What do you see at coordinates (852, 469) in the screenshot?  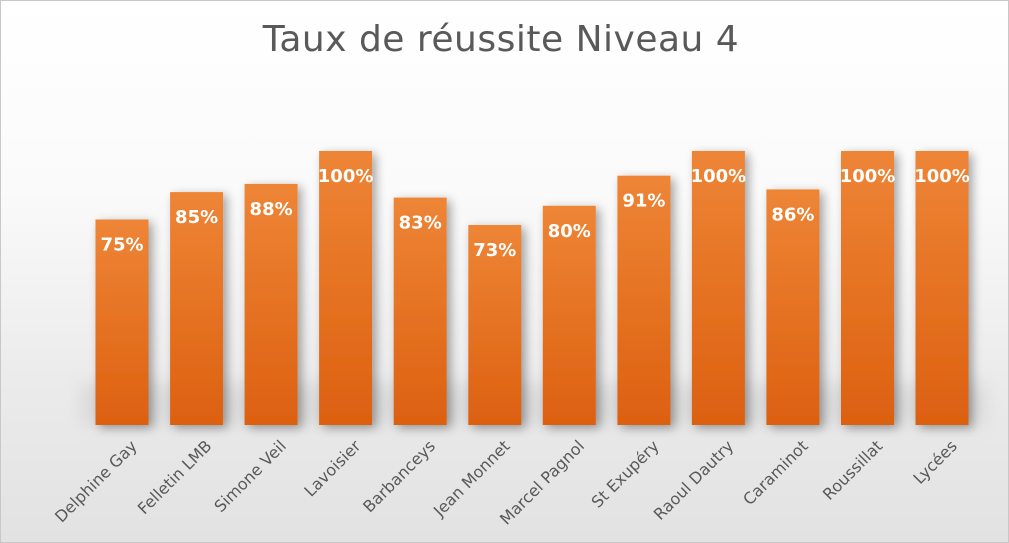 I see `category-label: Roussillat` at bounding box center [852, 469].